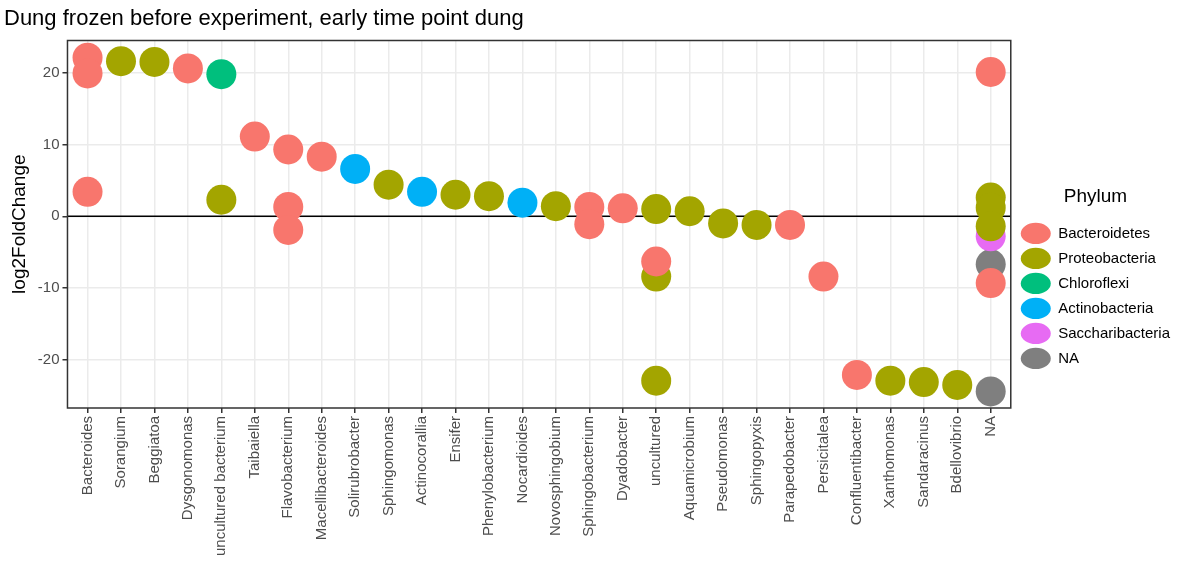 This screenshot has width=1190, height=563. I want to click on x-tick-label: Dyadobacter, so click(621, 458).